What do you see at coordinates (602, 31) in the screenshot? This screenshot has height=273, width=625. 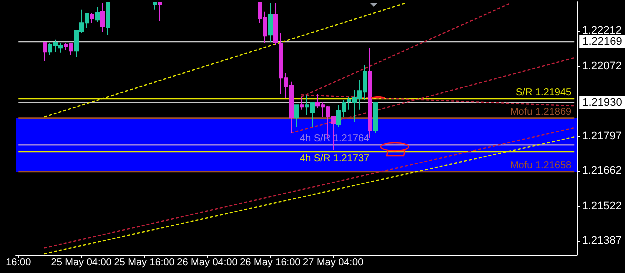 I see `y-tick-label: 1.22212` at bounding box center [602, 31].